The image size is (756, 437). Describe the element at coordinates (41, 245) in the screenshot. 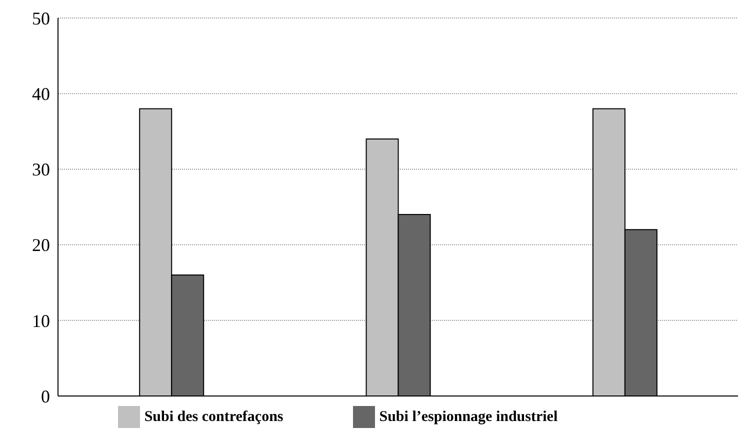

I see `y-tick-label: 20` at that location.